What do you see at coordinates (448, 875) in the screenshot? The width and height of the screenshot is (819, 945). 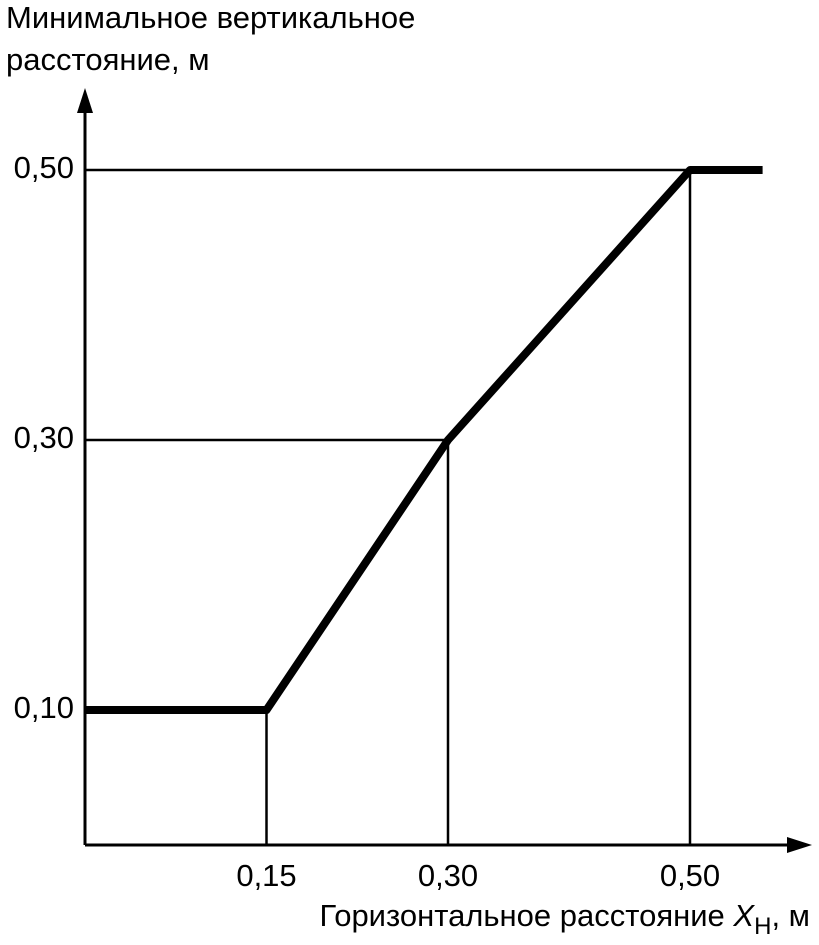 I see `x-tick-label: 0,30` at bounding box center [448, 875].